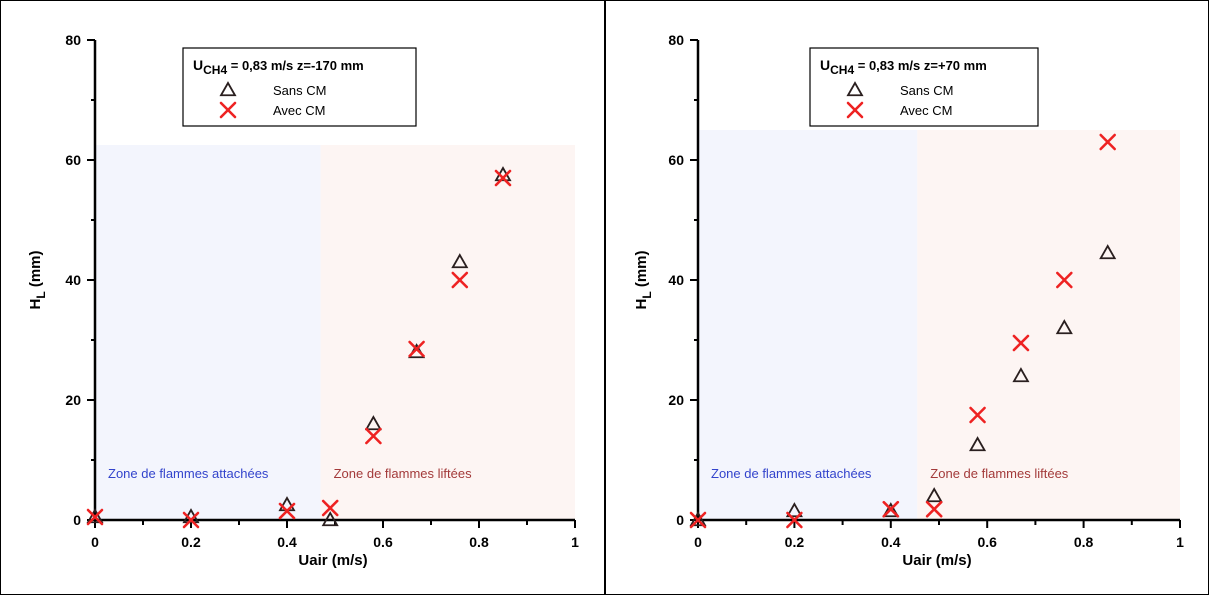 The image size is (1209, 595). What do you see at coordinates (605, 297) in the screenshot?
I see `panel-divider` at bounding box center [605, 297].